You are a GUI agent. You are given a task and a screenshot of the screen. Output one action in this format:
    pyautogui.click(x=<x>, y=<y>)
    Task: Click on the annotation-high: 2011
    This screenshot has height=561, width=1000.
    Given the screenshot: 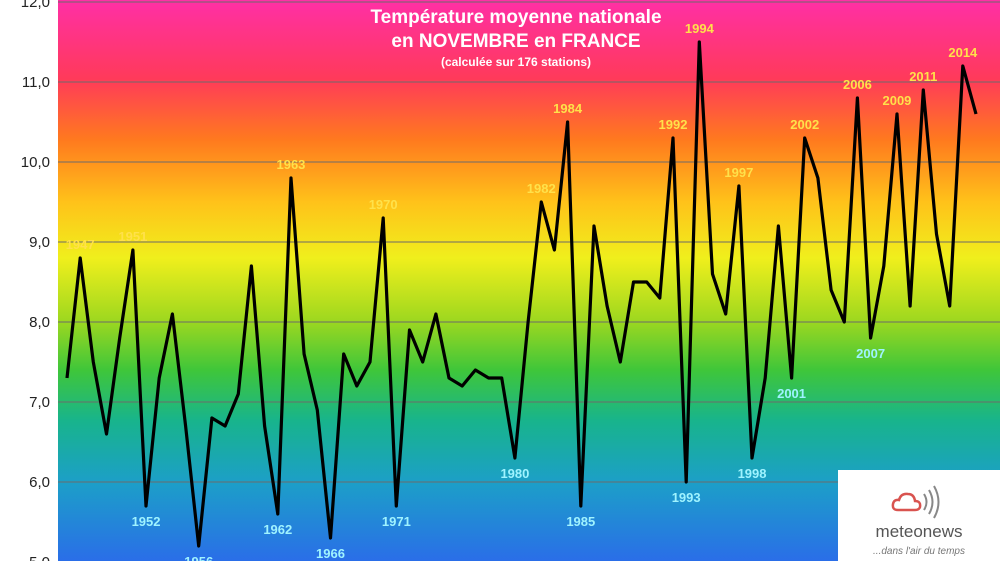 What is the action you would take?
    pyautogui.click(x=923, y=76)
    